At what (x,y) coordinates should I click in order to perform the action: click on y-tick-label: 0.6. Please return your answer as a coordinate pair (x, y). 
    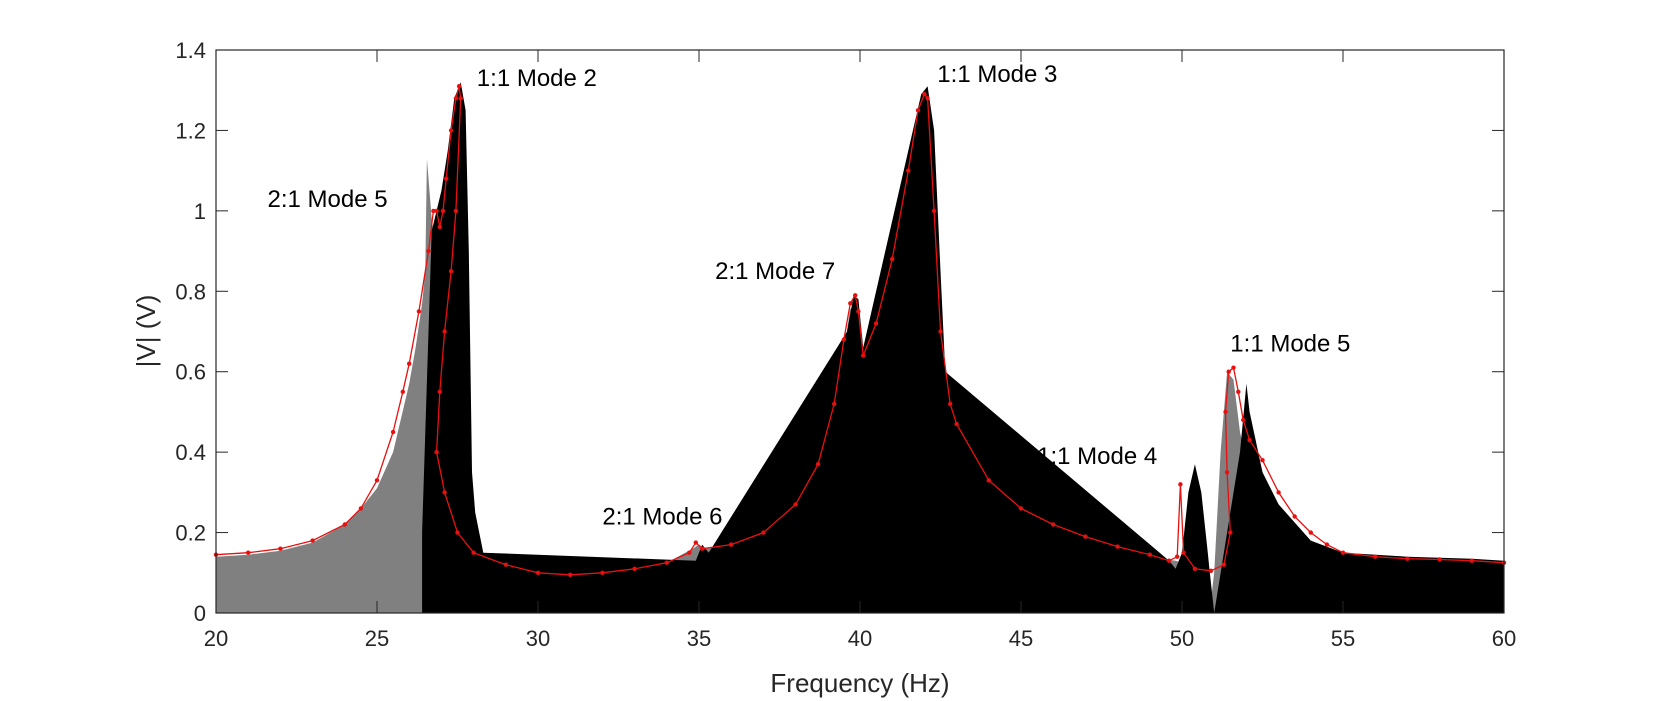
    Looking at the image, I should click on (190, 372).